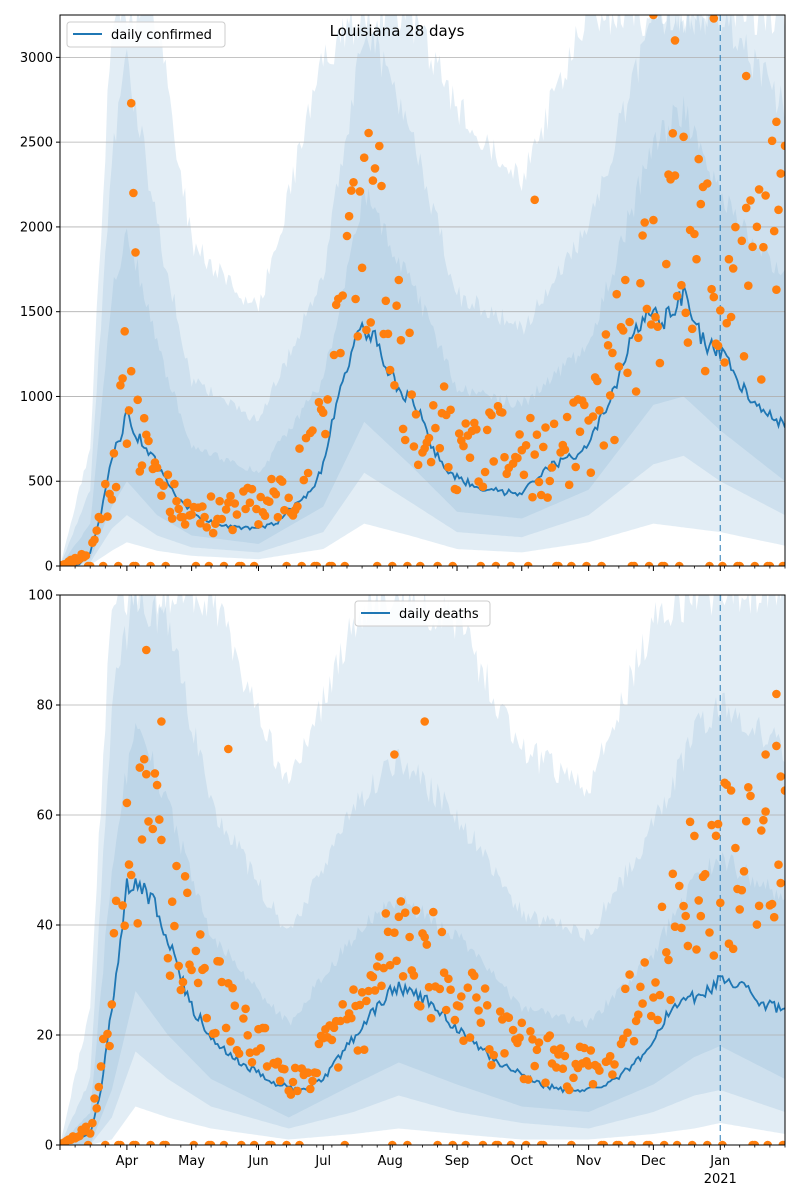 The image size is (800, 1200). Describe the element at coordinates (146, 34) in the screenshot. I see `confirmed-legend: daily confirmed` at that location.